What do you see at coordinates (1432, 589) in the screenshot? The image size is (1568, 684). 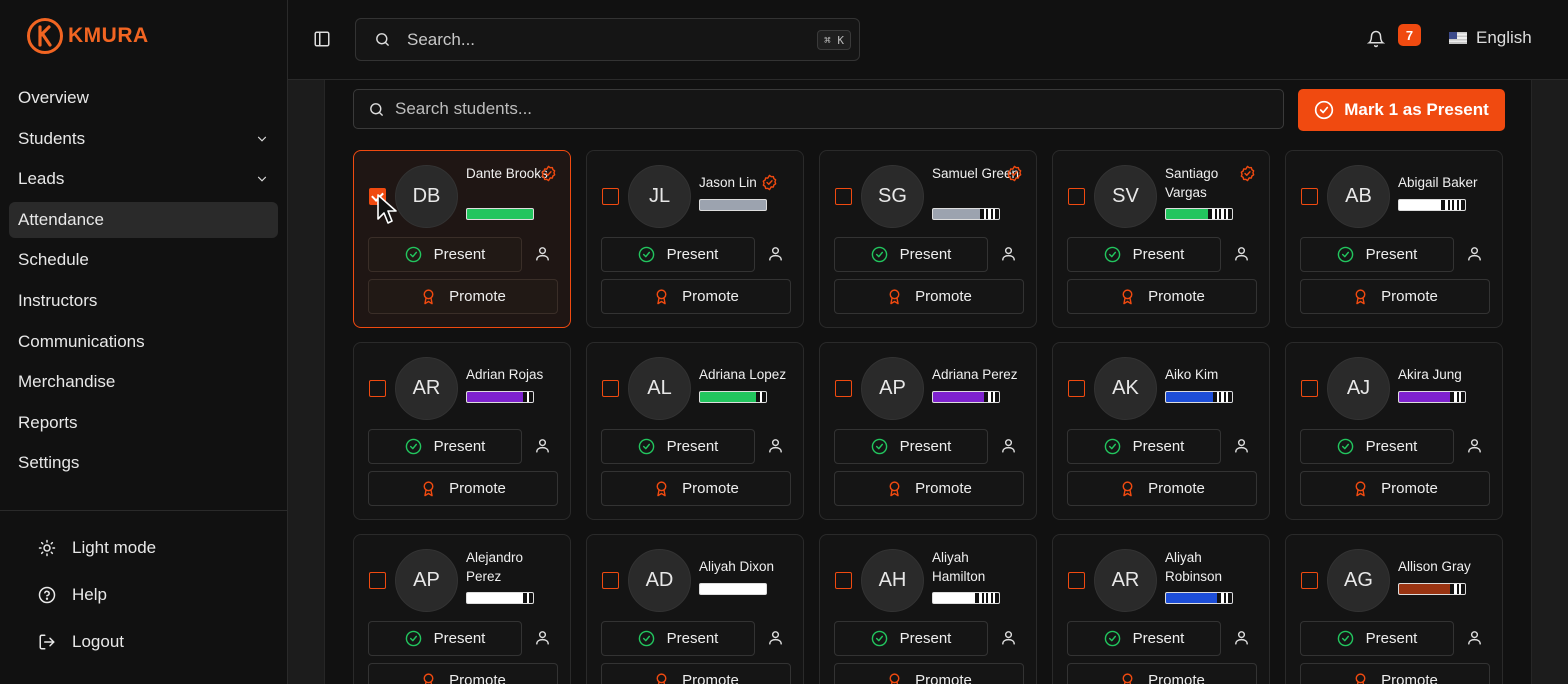 I see `belt-rank-bar` at bounding box center [1432, 589].